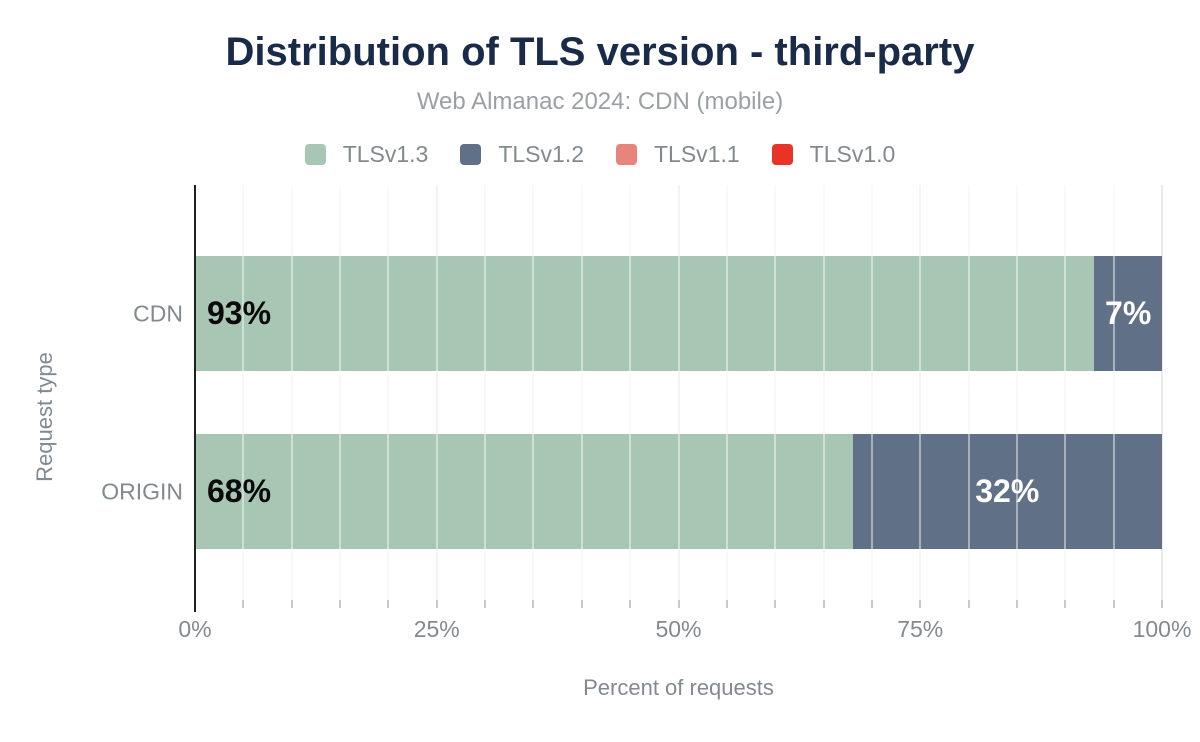 This screenshot has width=1200, height=742. Describe the element at coordinates (524, 491) in the screenshot. I see `bar-segment-origin-tlsv1.3: 68%` at that location.